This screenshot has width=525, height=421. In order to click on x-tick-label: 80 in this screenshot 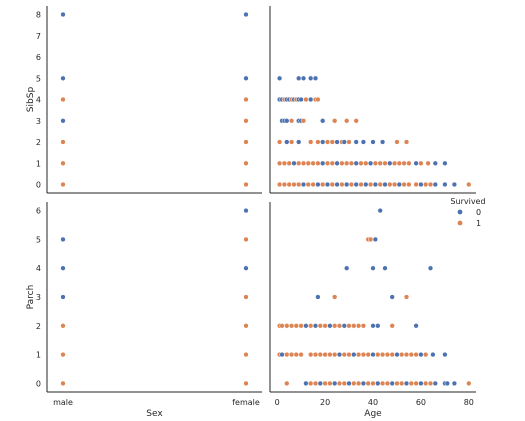, I will do `click(469, 402)`.